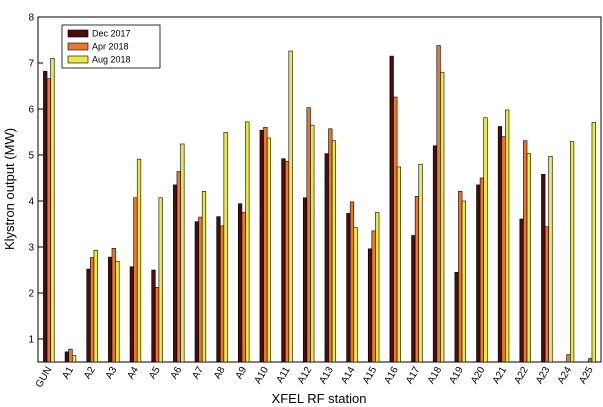 The image size is (603, 407). What do you see at coordinates (131, 314) in the screenshot?
I see `bar-dec-2017-a4` at bounding box center [131, 314].